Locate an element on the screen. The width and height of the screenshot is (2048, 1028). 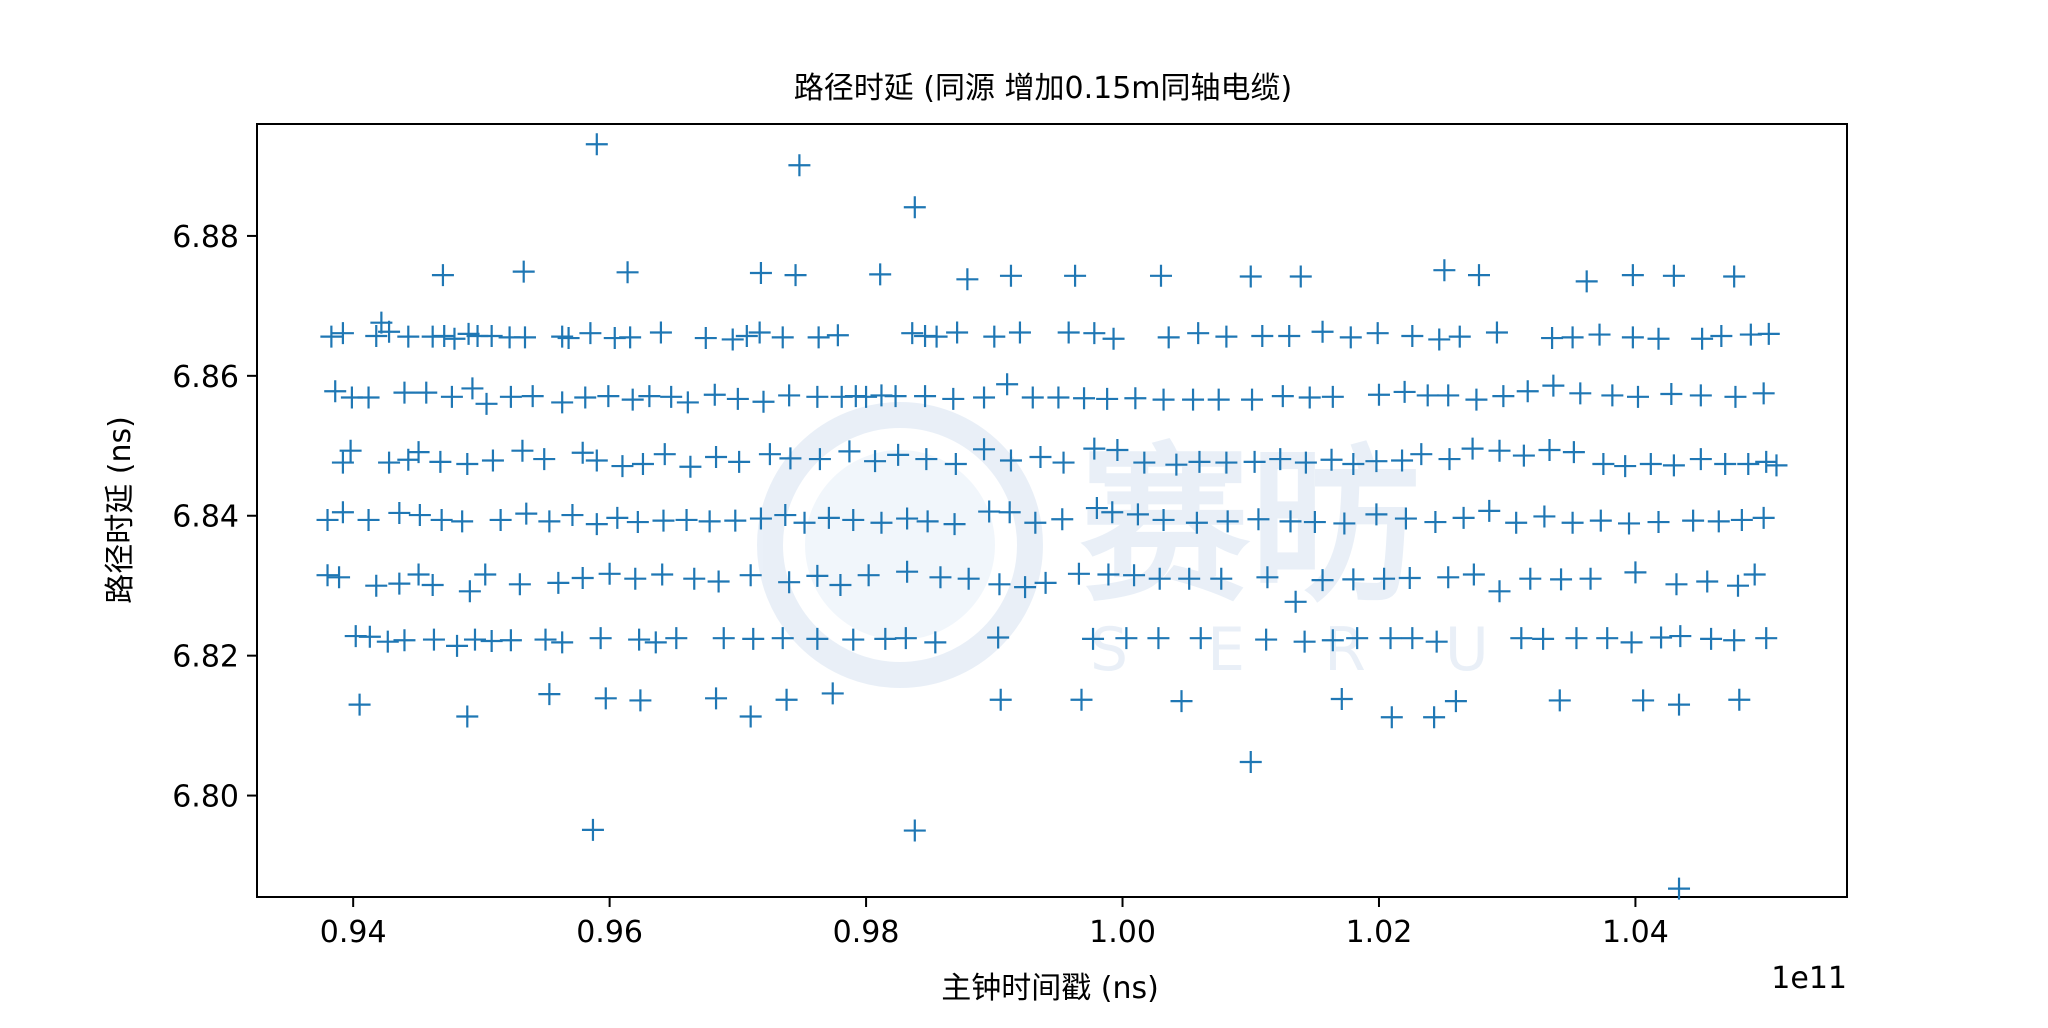
x-tick-label: 0.98 is located at coordinates (866, 932).